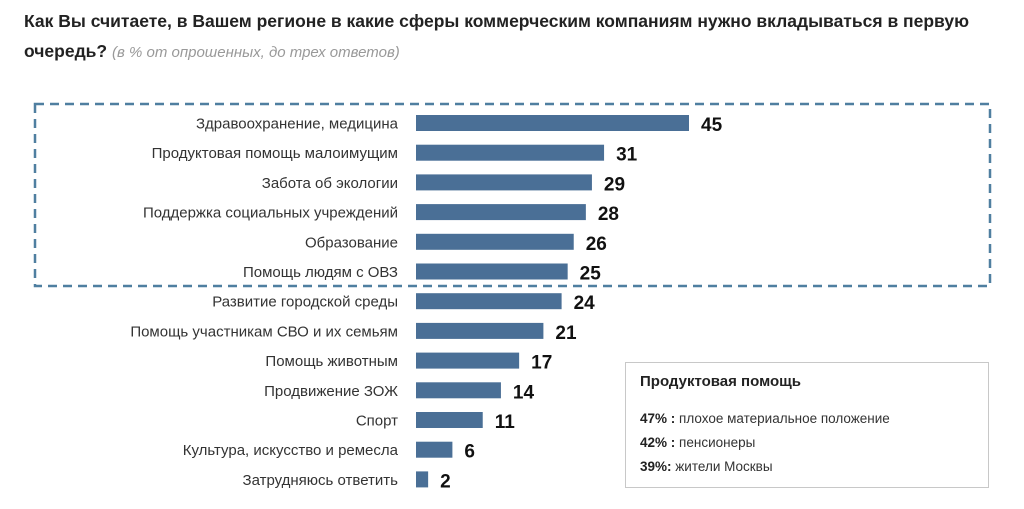  Describe the element at coordinates (321, 480) in the screenshot. I see `category-label: Затрудняюсь ответить` at that location.